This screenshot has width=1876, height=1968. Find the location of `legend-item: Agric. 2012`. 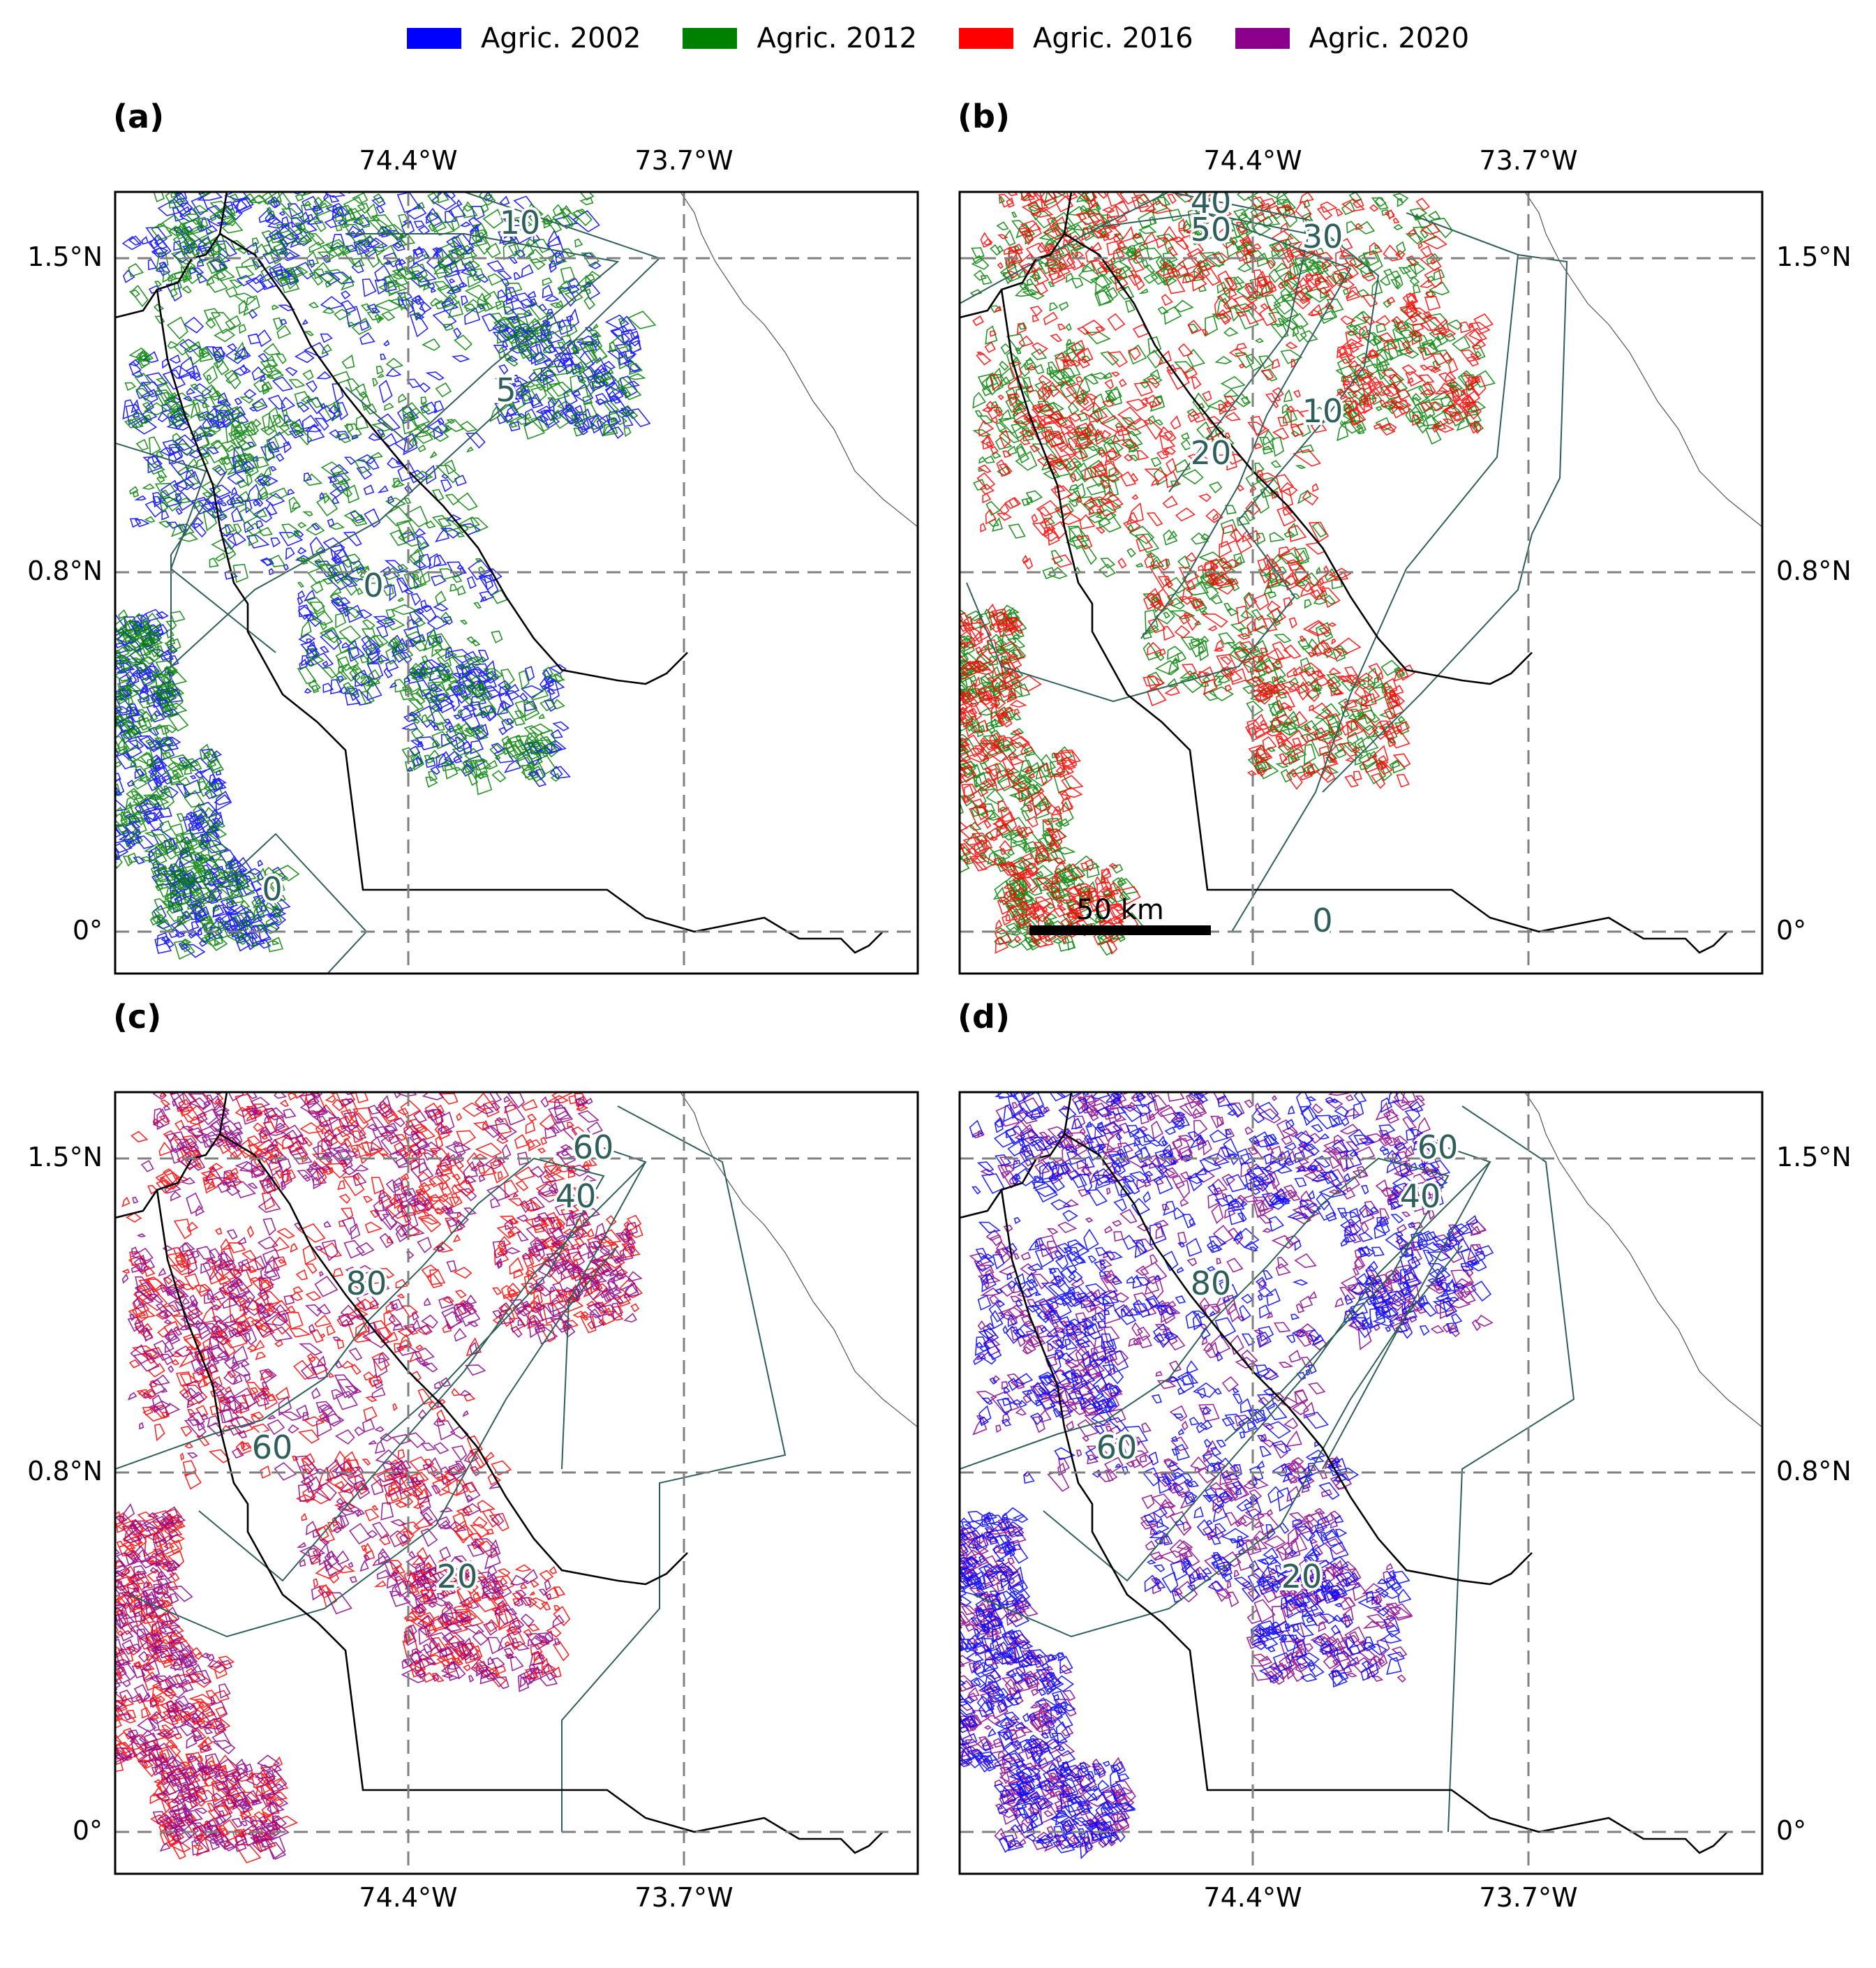

legend-item: Agric. 2012 is located at coordinates (800, 38).